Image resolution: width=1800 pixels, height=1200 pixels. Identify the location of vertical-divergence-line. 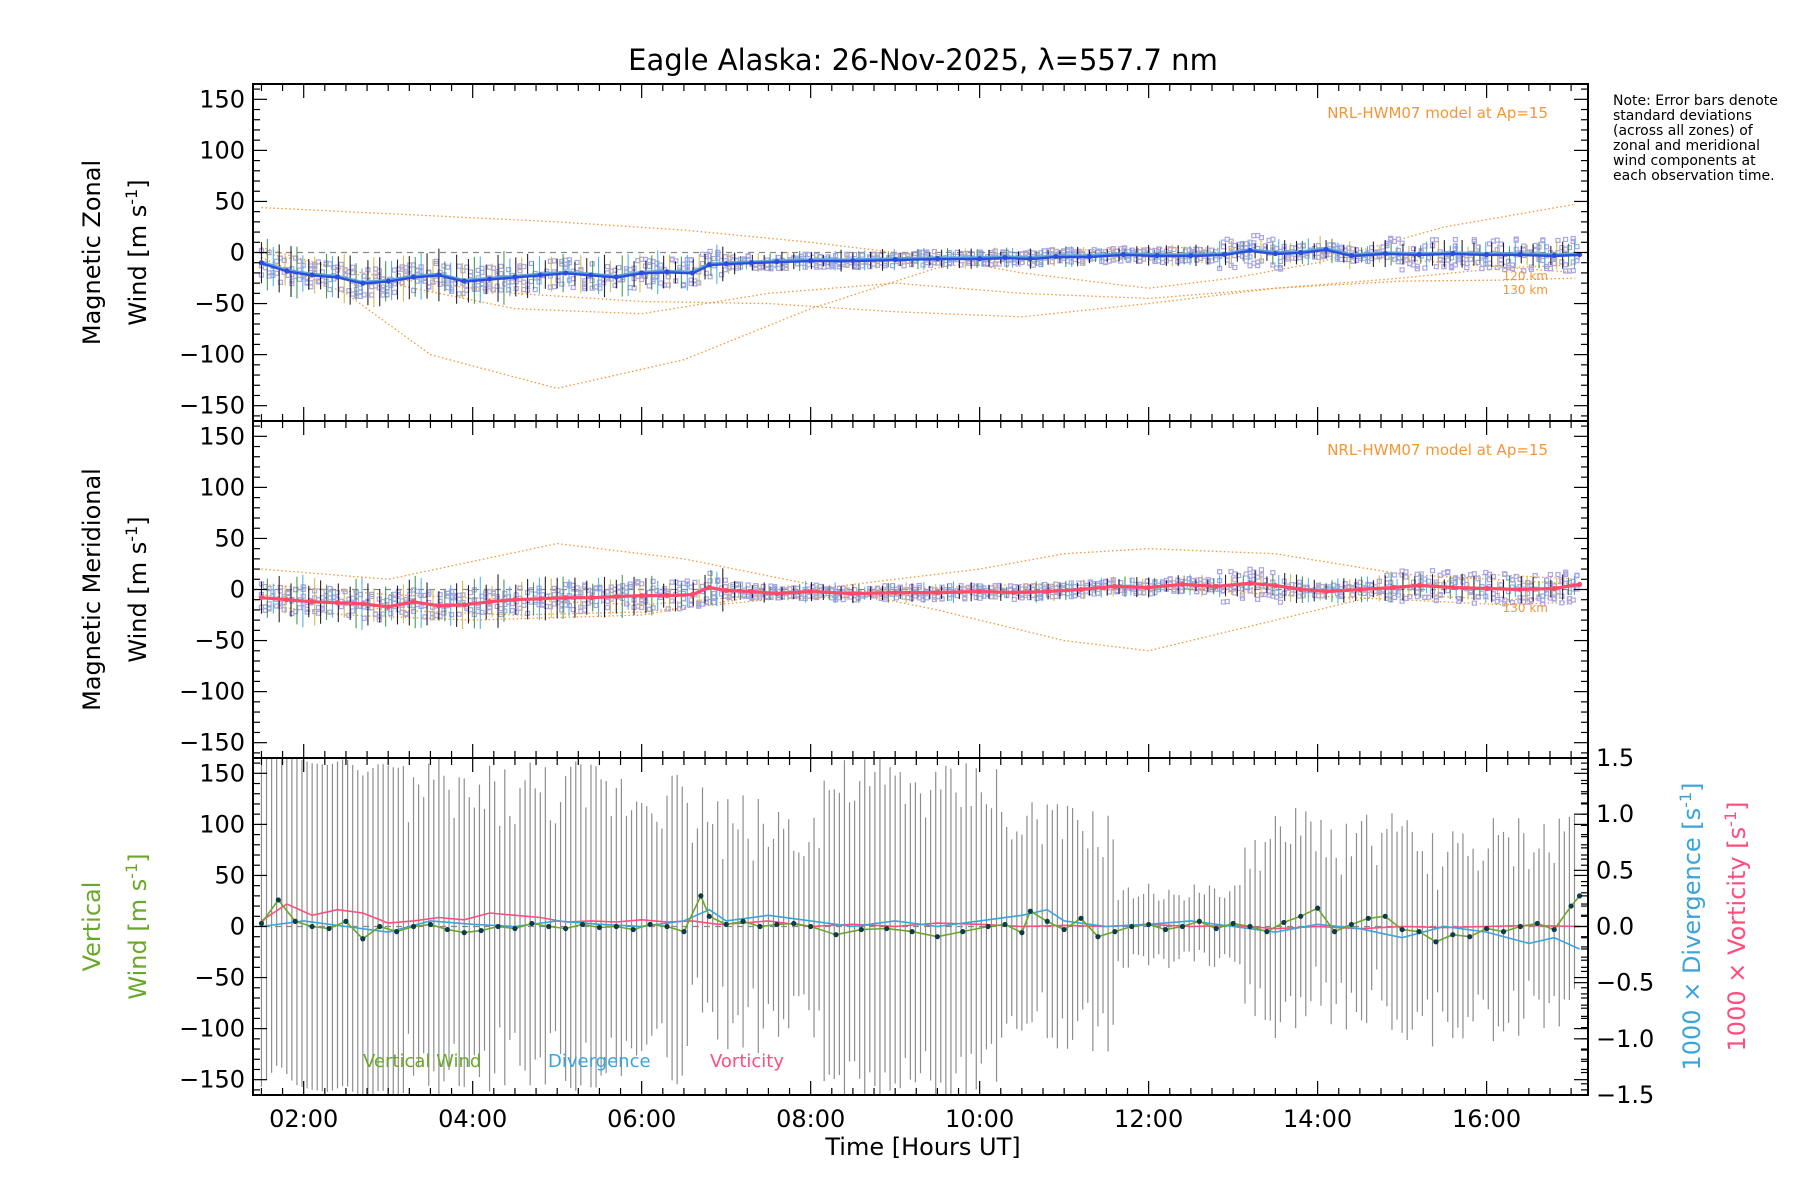
(920, 929).